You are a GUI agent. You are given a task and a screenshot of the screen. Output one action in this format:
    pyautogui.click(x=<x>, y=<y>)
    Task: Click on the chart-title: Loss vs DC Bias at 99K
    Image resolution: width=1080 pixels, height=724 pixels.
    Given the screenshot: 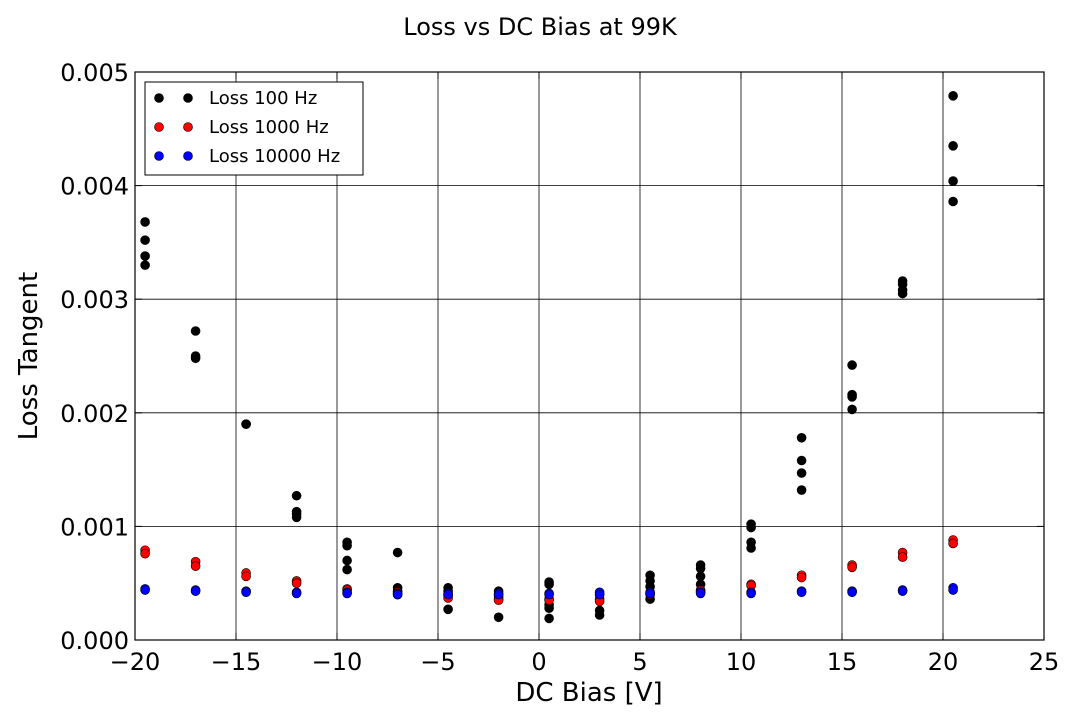 What is the action you would take?
    pyautogui.click(x=540, y=27)
    